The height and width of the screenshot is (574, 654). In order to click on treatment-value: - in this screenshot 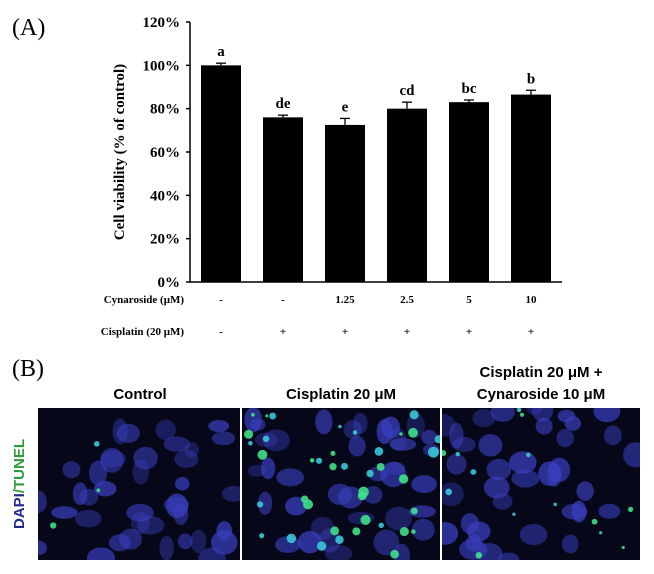, I will do `click(221, 300)`.